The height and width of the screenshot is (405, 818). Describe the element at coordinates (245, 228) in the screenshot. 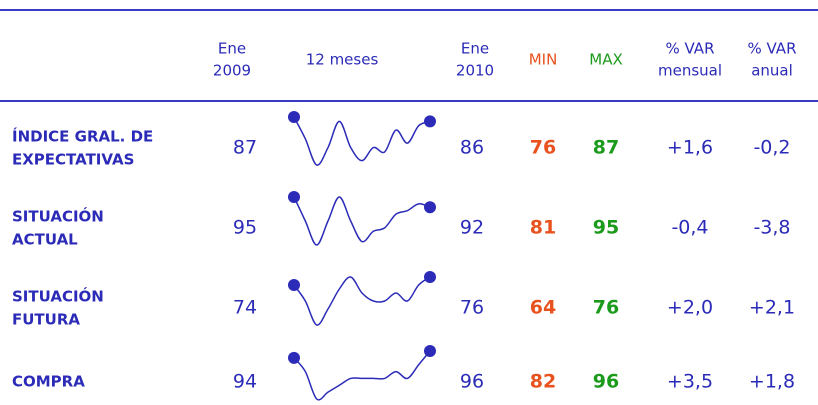

I see `value-ene-2009: 95` at that location.